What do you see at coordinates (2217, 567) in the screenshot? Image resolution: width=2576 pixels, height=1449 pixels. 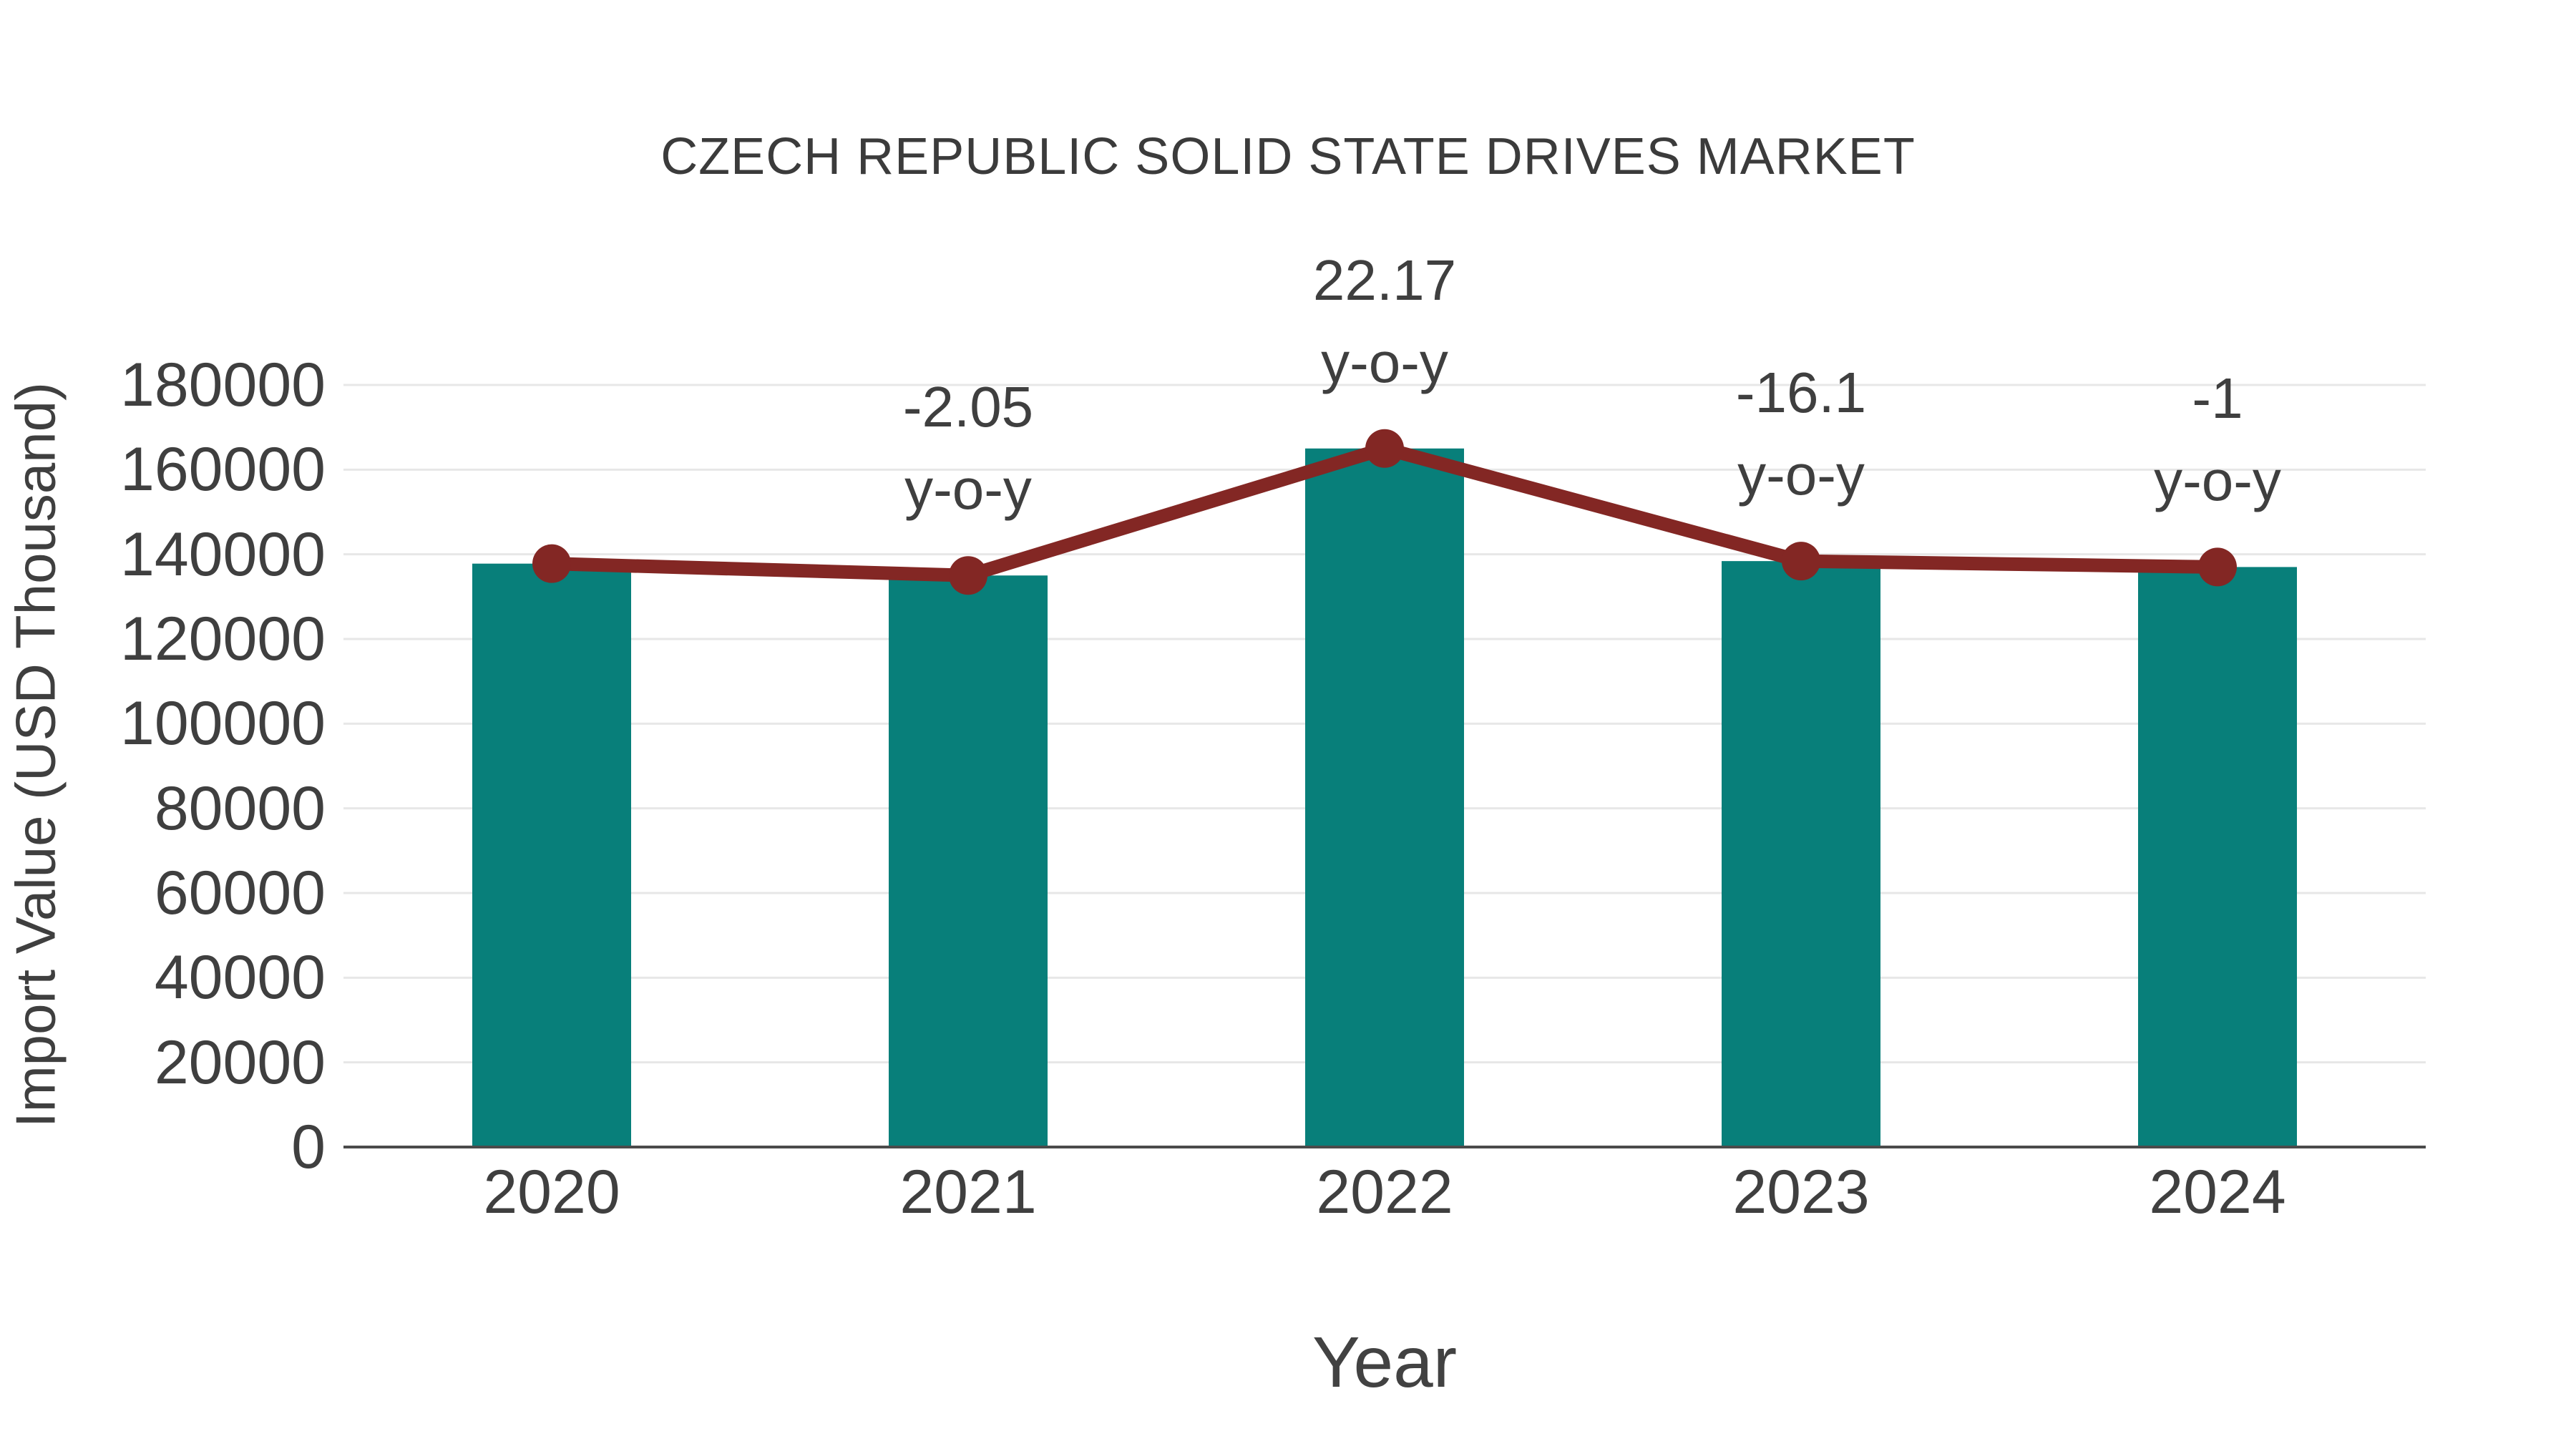 I see `marker-2024` at bounding box center [2217, 567].